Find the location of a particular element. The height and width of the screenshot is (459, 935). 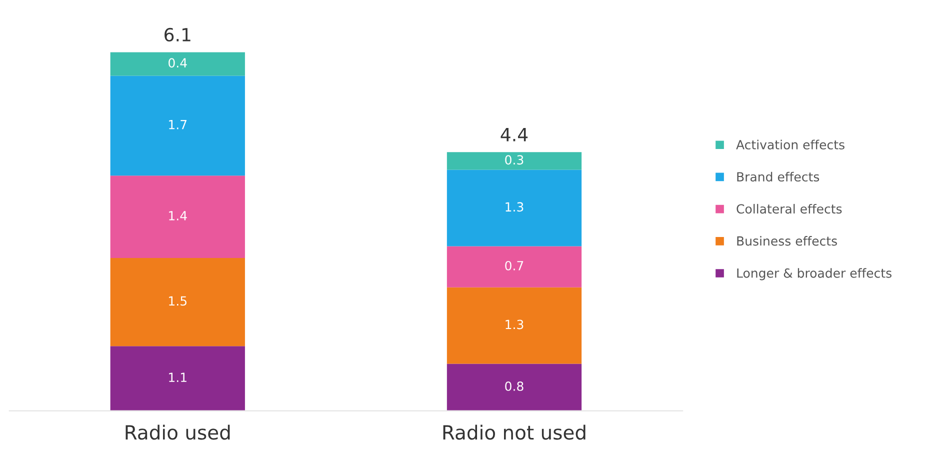

data-label: 0.8 is located at coordinates (514, 386).